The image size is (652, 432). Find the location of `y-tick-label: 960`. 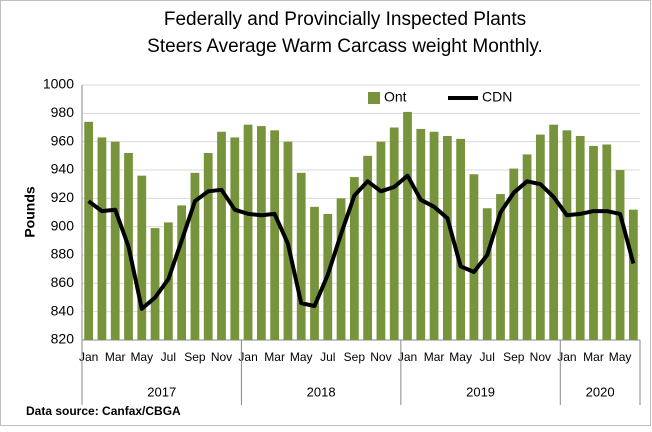

y-tick-label: 960 is located at coordinates (63, 140).